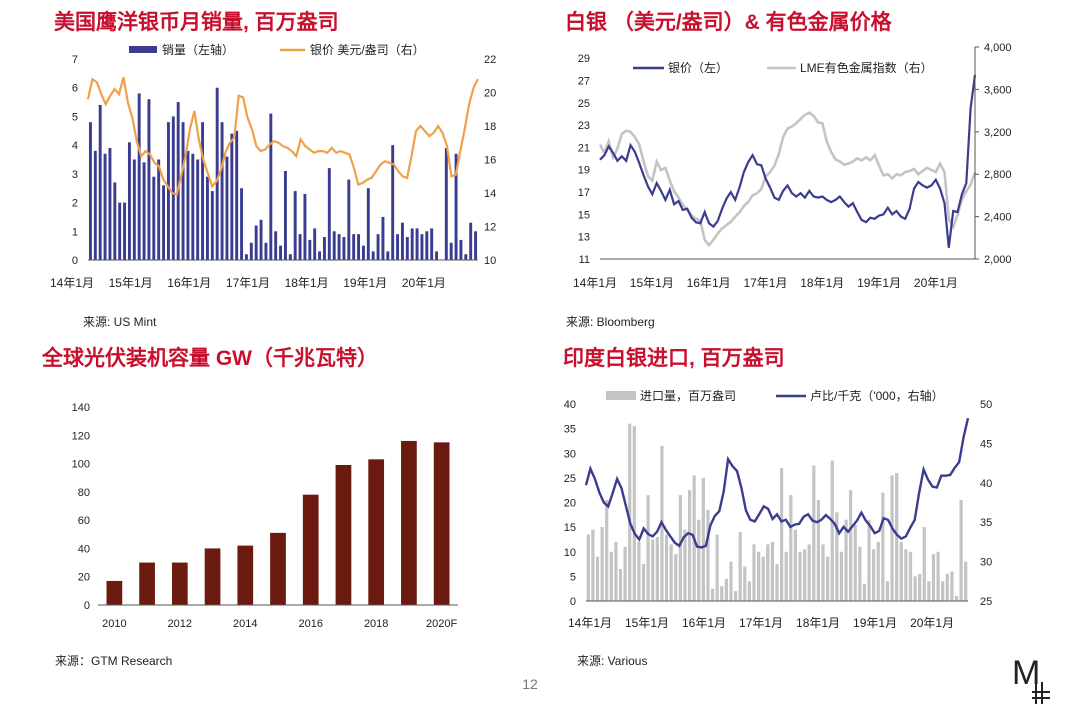 The height and width of the screenshot is (720, 1080). What do you see at coordinates (595, 283) in the screenshot?
I see `x-tick-label: 14年1月` at bounding box center [595, 283].